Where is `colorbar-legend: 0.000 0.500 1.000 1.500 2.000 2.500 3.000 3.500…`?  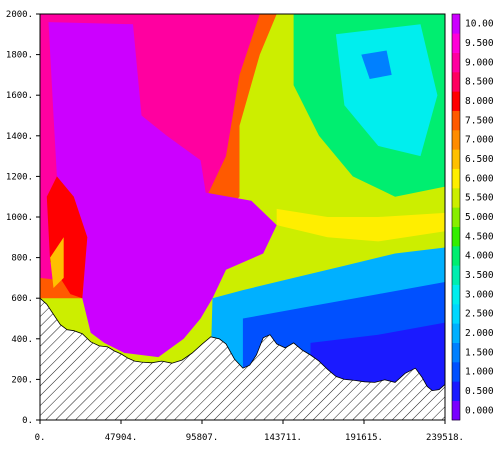
colorbar-legend: 0.000 0.500 1.000 1.500 2.000 2.500 3.000 3.500… is located at coordinates (472, 217).